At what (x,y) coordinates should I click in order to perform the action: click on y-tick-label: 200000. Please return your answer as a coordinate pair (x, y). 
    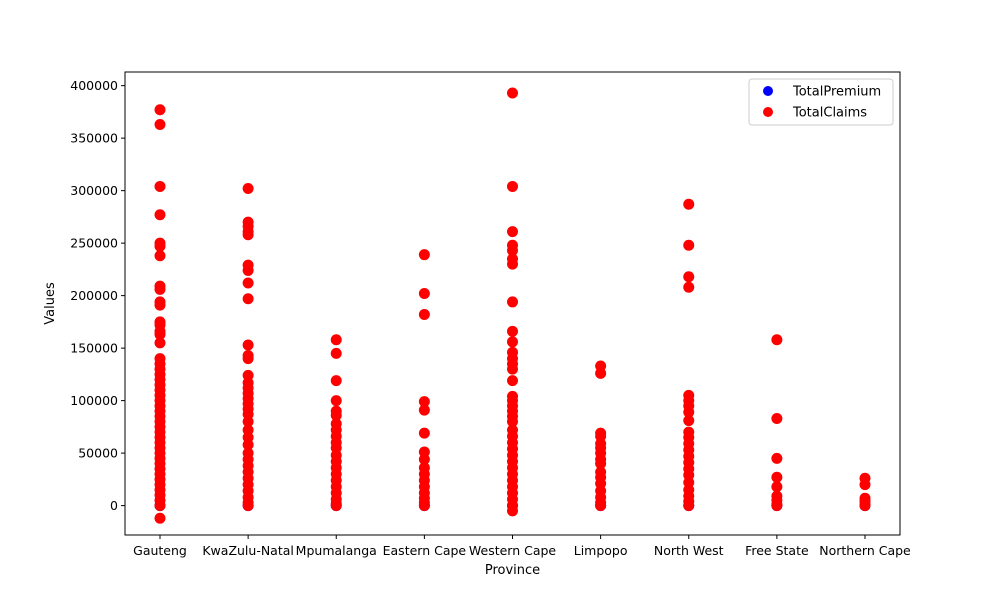
    Looking at the image, I should click on (94, 295).